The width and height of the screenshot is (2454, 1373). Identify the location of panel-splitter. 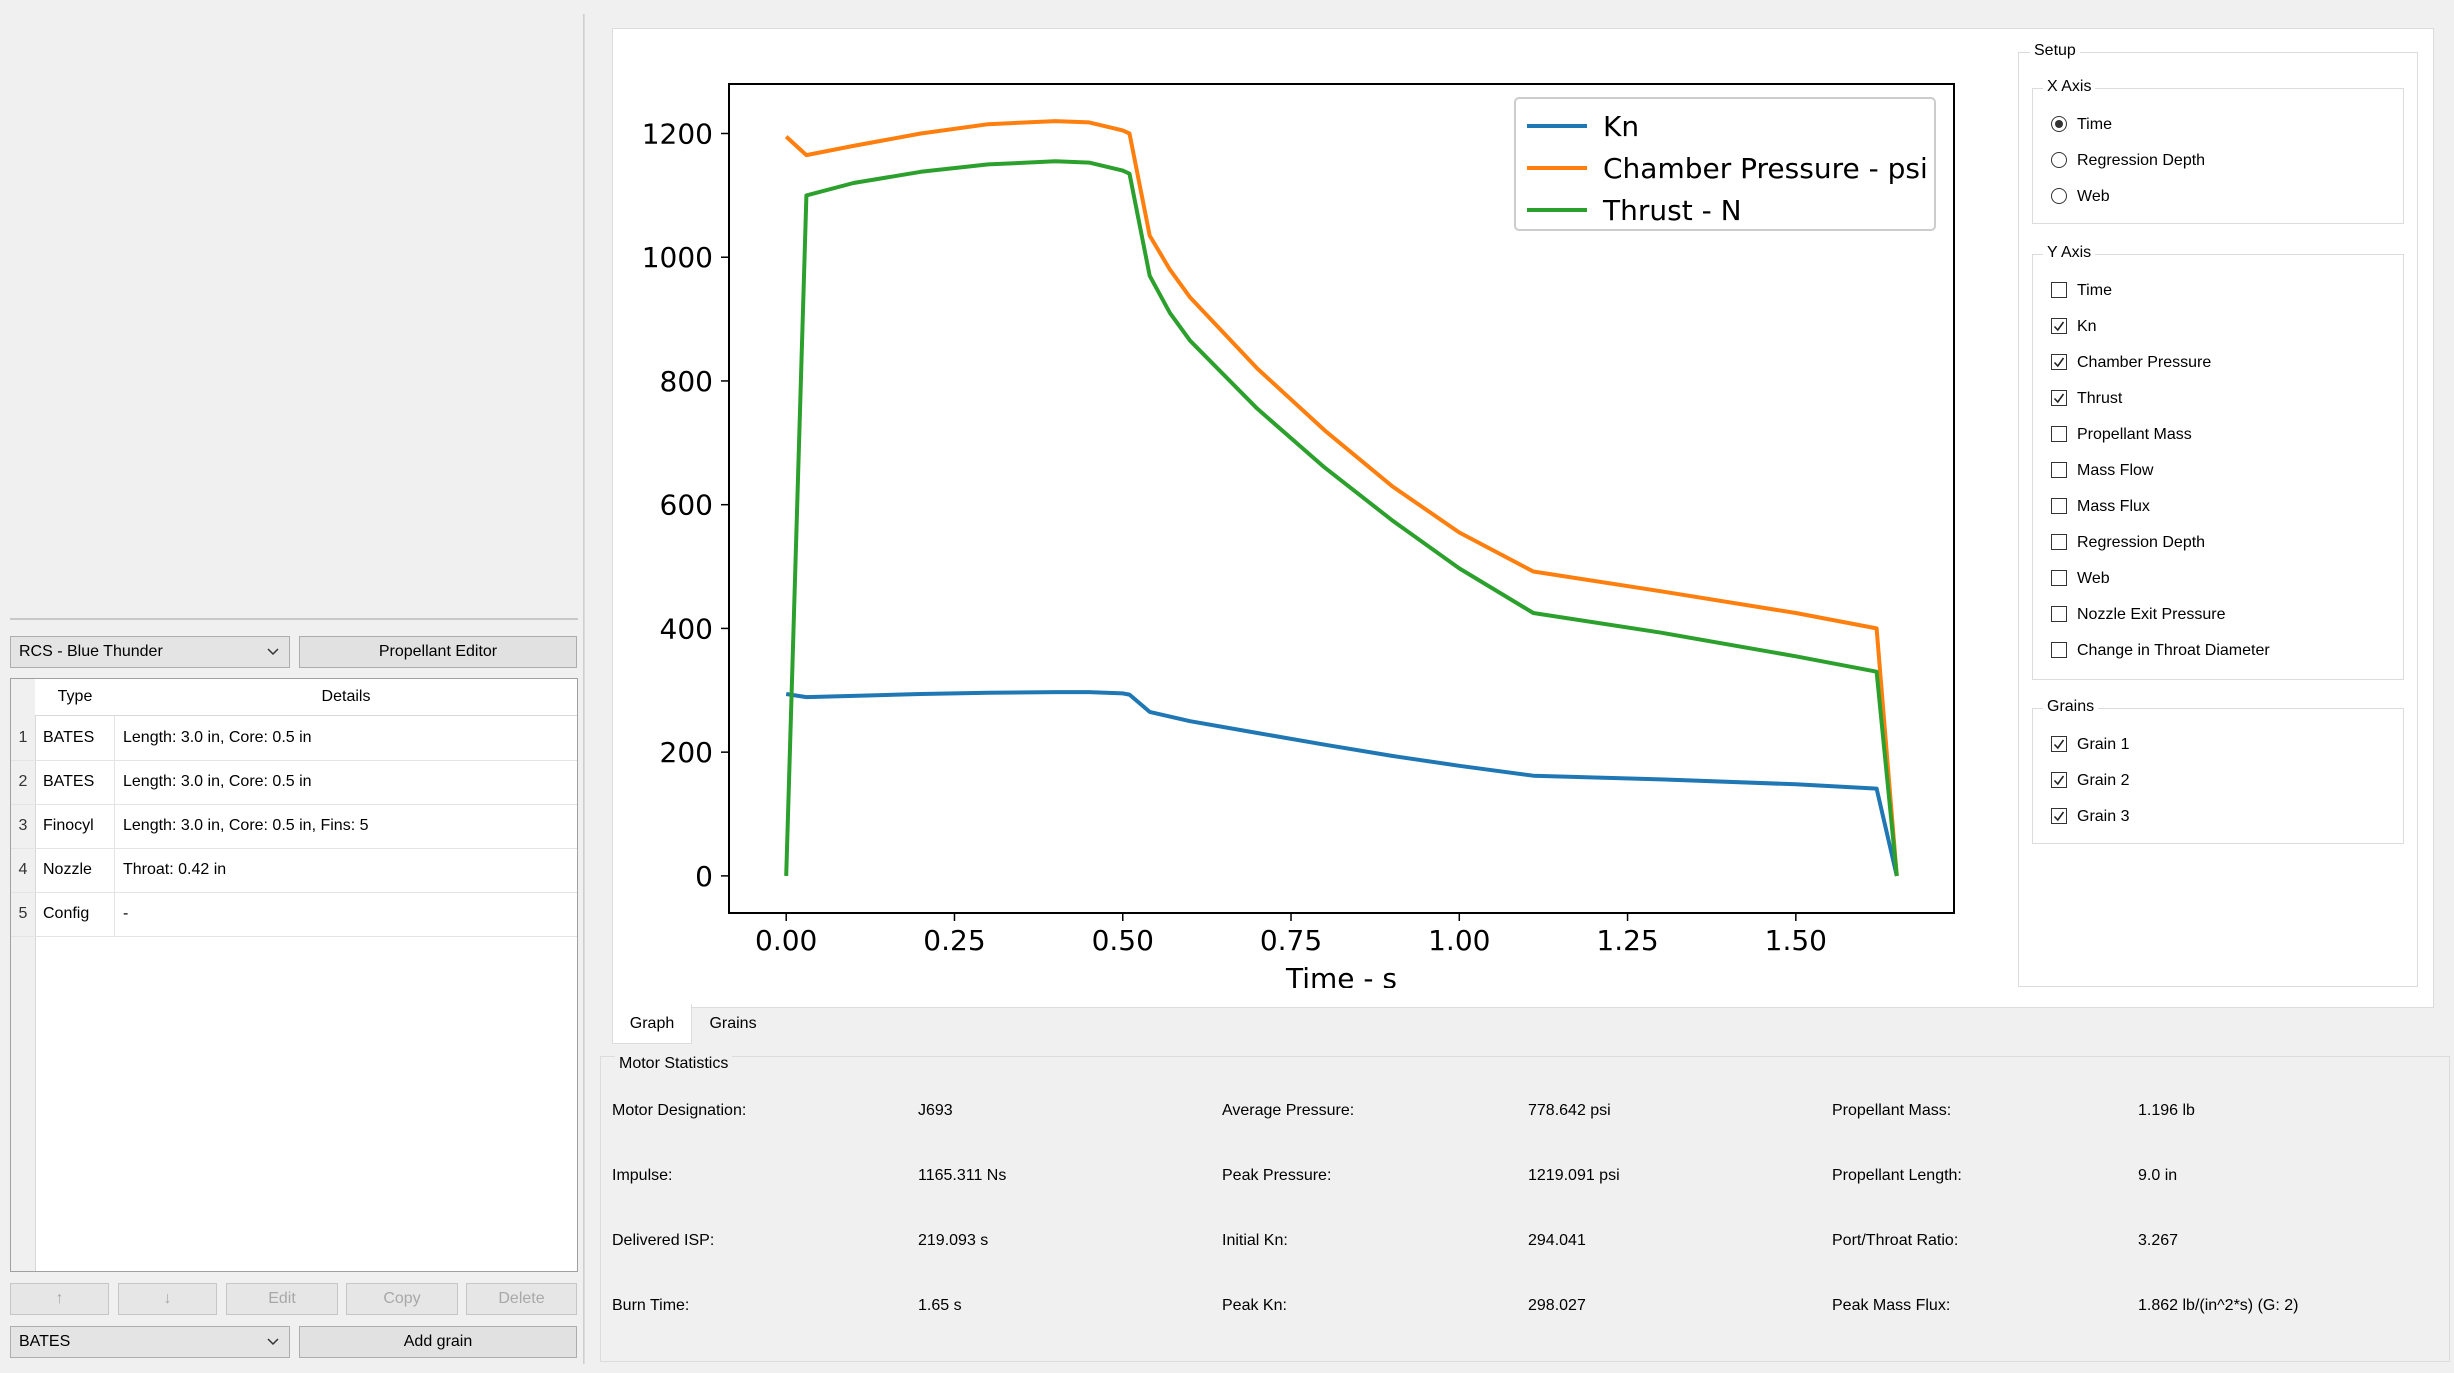
(584, 689).